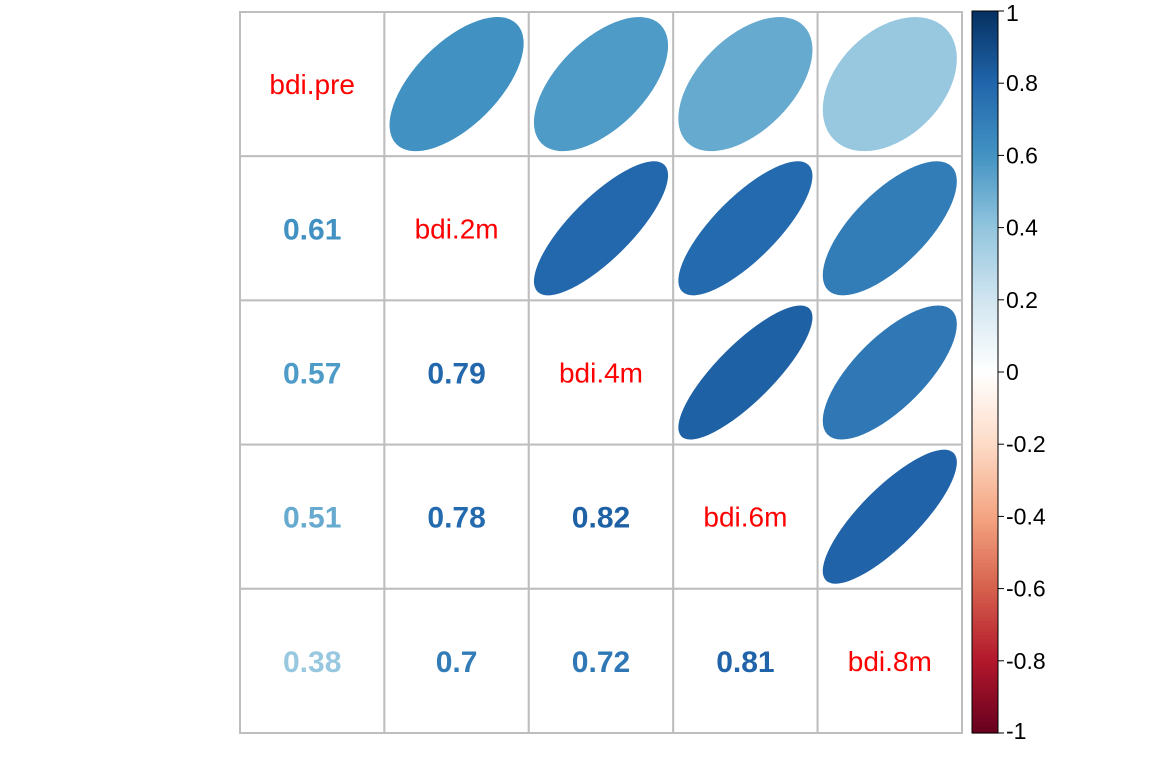 The image size is (1152, 768). What do you see at coordinates (1016, 731) in the screenshot?
I see `colorbar-tick-label: -1` at bounding box center [1016, 731].